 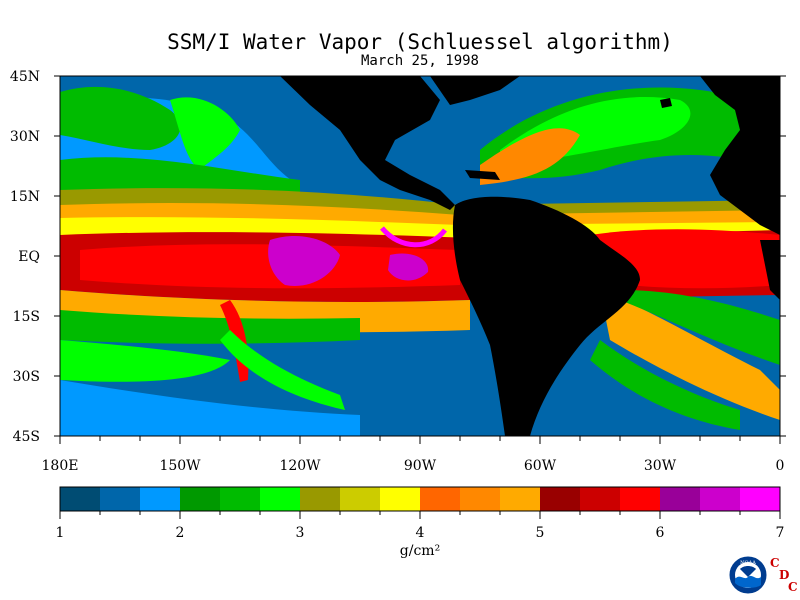 I want to click on south-blue-band, so click(x=210, y=408).